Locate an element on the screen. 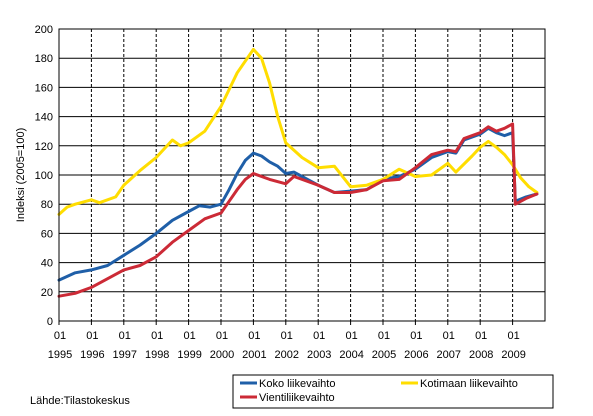 The image size is (593, 416). x-tick-year-label: 2003 is located at coordinates (319, 355).